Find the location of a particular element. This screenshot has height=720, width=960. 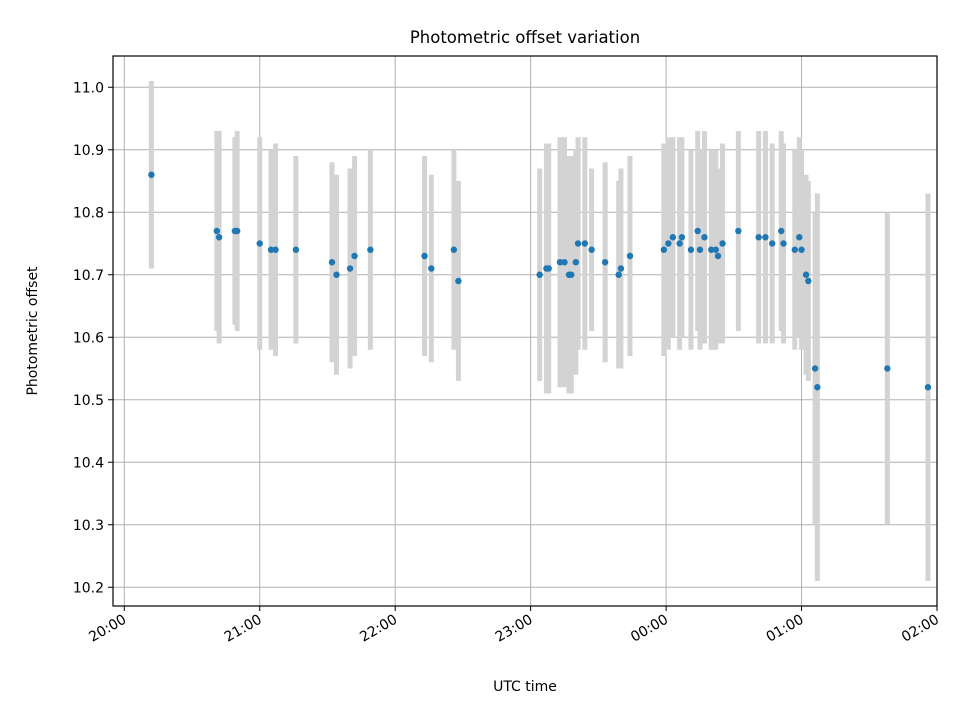

x-tick-label: 21:00 is located at coordinates (243, 629).